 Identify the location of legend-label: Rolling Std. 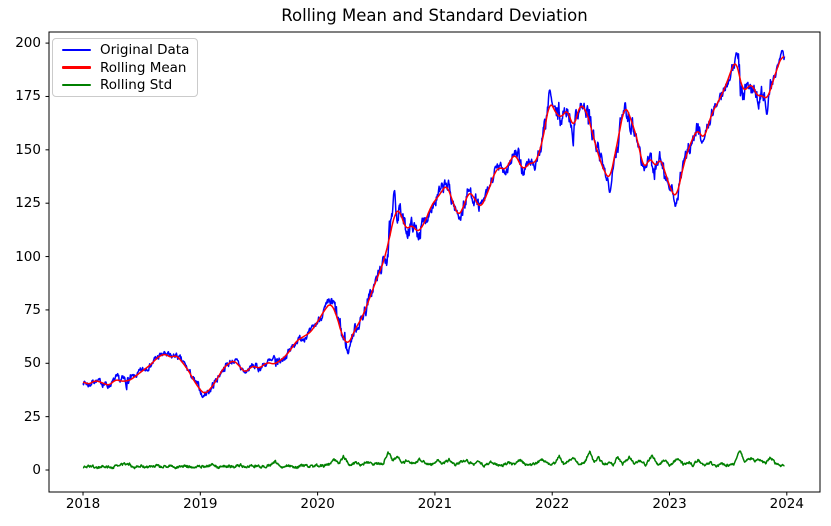
(136, 85).